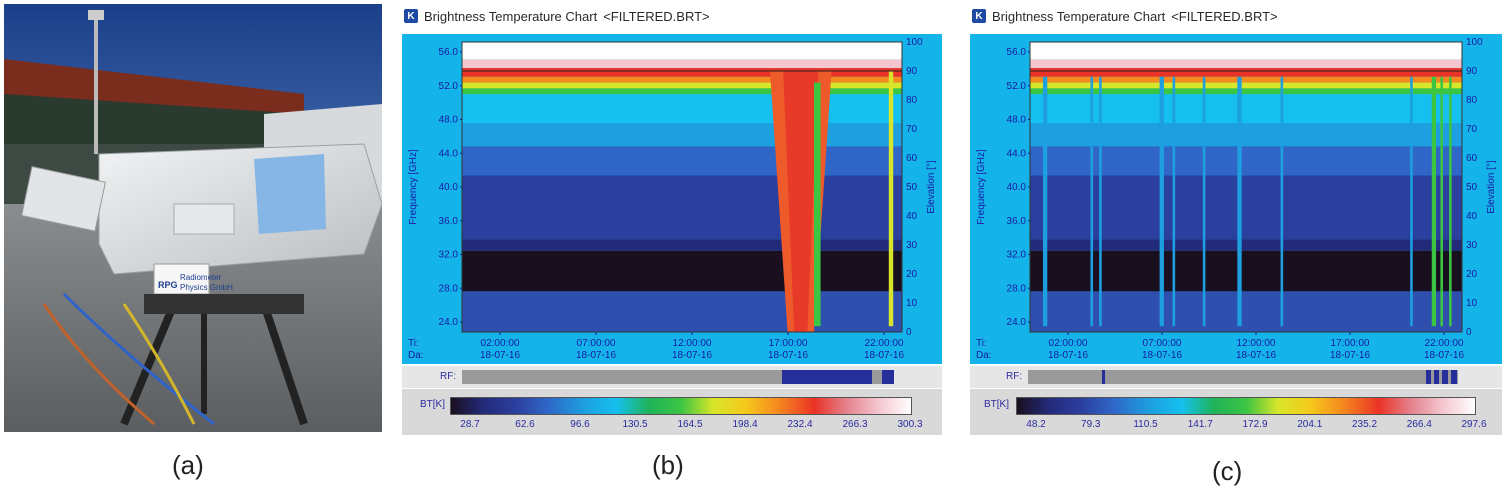  I want to click on bt-tick-label: 28.7, so click(470, 424).